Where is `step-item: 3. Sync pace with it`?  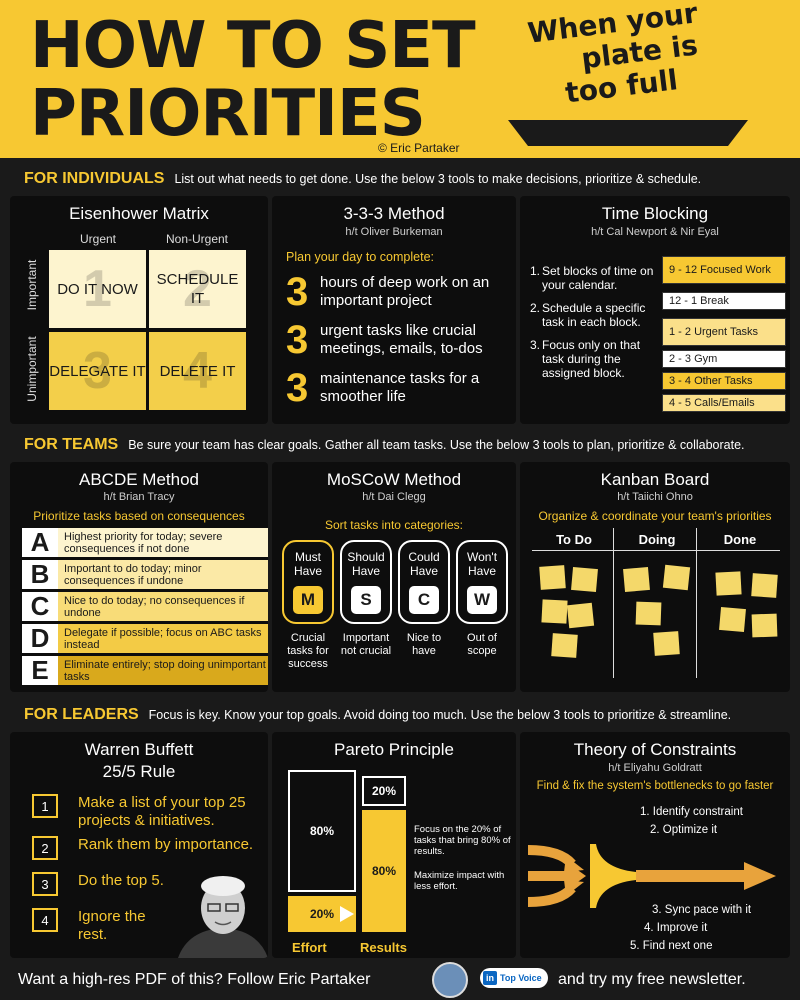
step-item: 3. Sync pace with it is located at coordinates (702, 910).